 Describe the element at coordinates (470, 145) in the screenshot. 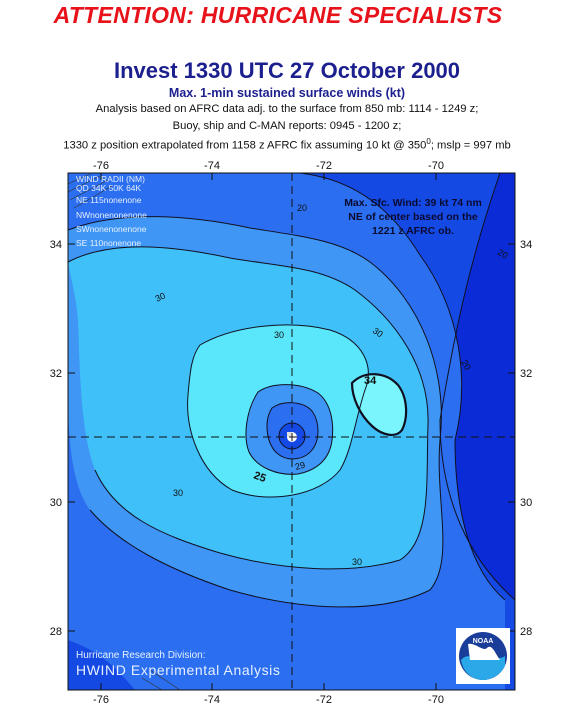

I see `position-text-end: ; mslp = 997 mb` at that location.